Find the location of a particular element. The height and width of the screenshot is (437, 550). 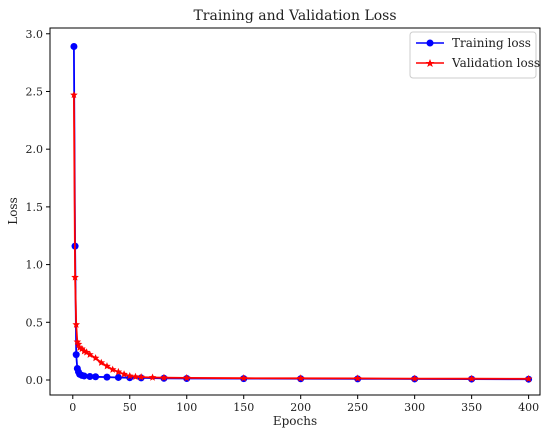

x-tick-label: 150 is located at coordinates (243, 407).